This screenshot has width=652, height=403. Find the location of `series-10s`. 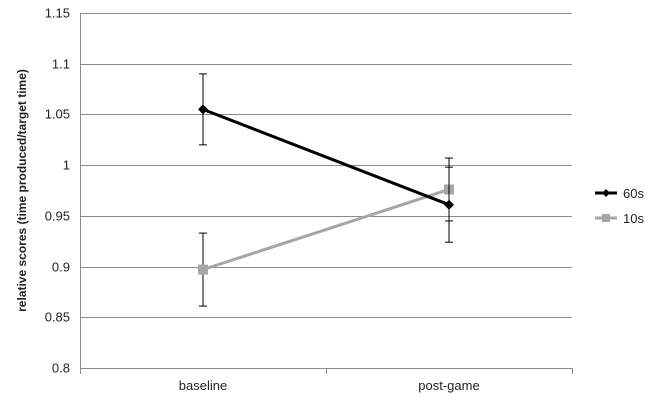

series-10s is located at coordinates (326, 236).